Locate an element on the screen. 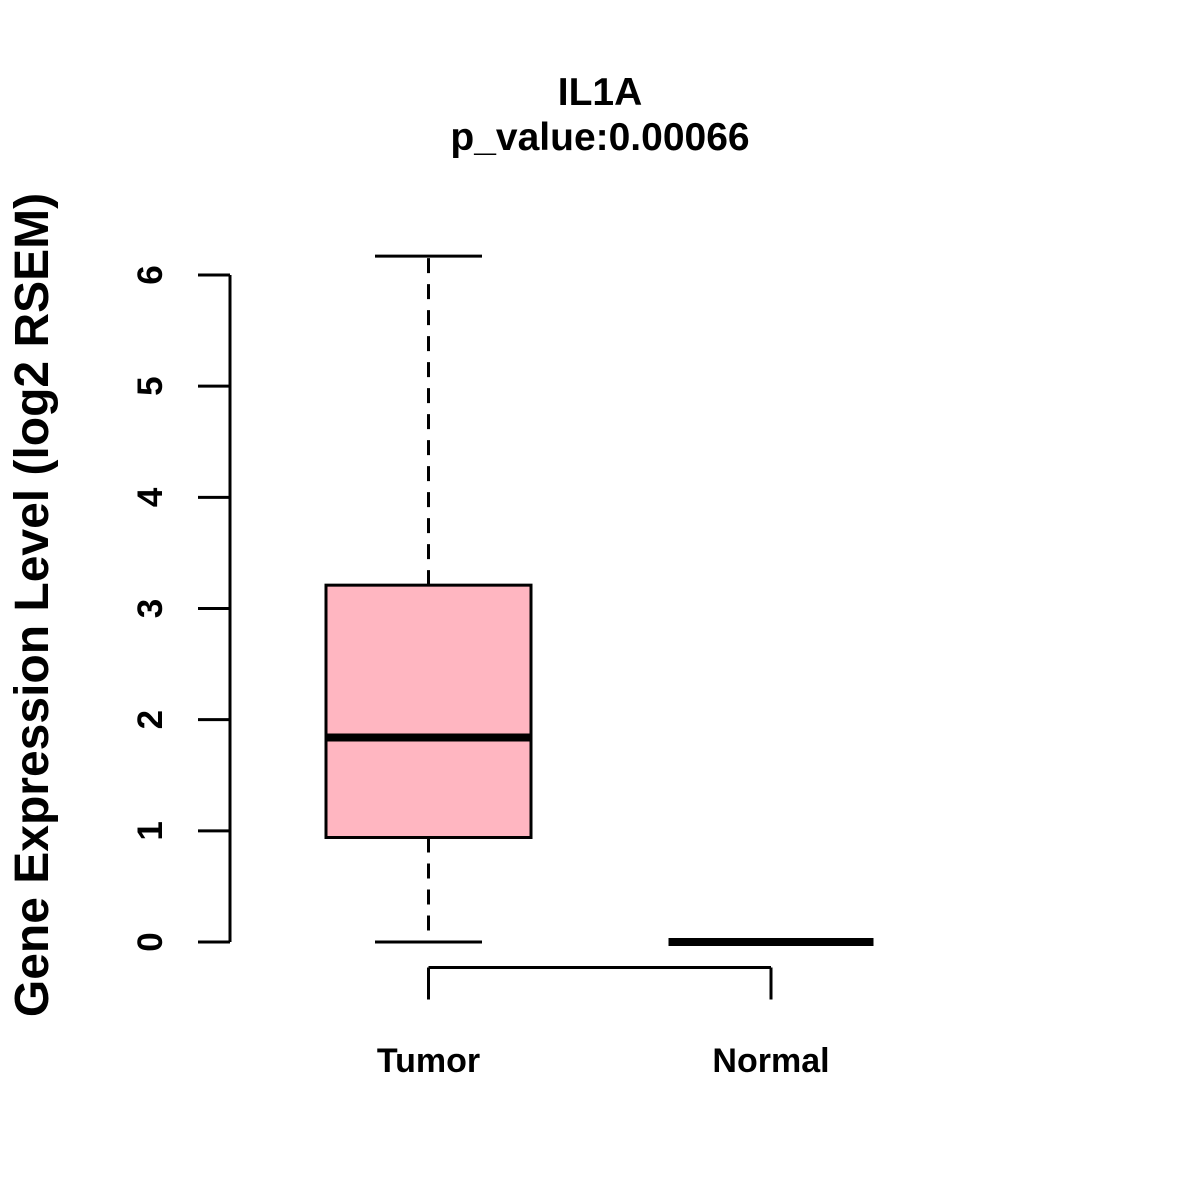  chart-subtitle: p_value:0.00066 is located at coordinates (599, 137).